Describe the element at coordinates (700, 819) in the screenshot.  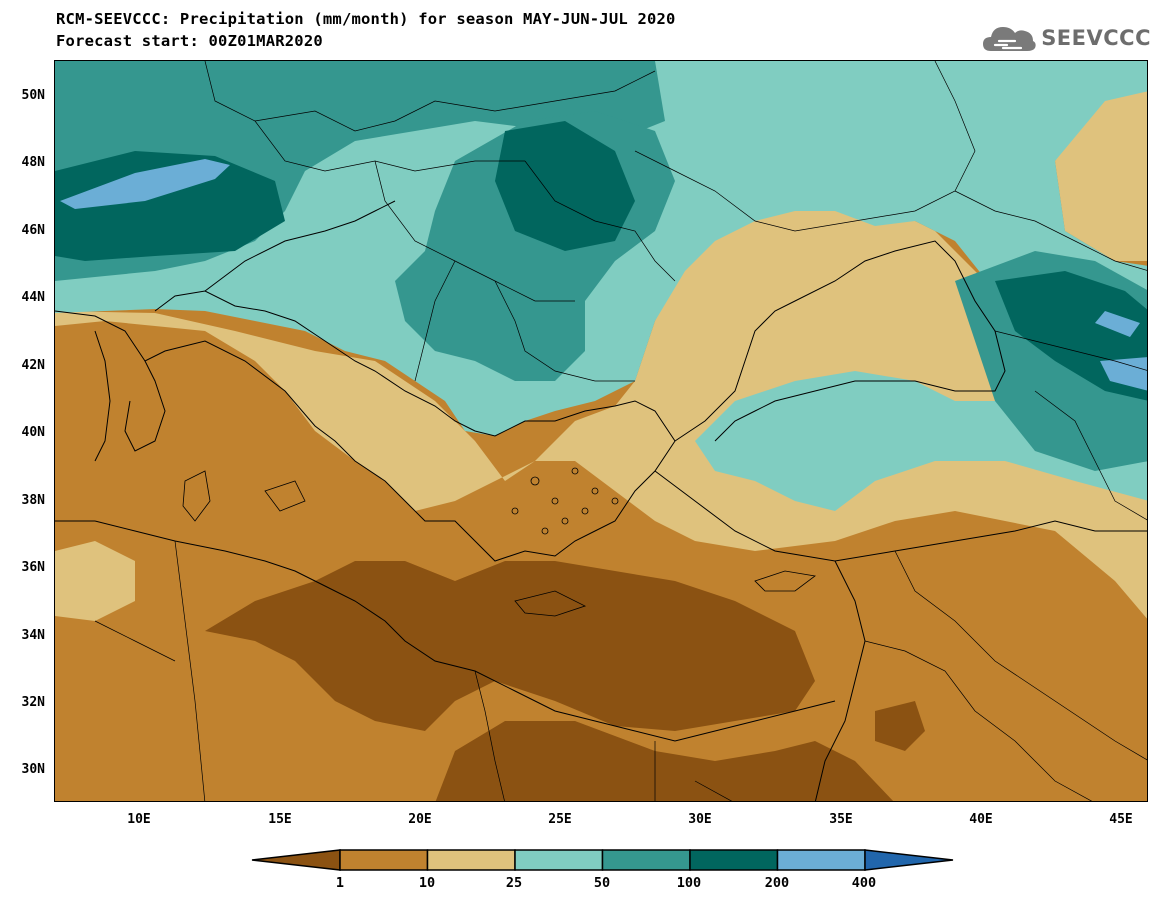
I see `lon-tick-label: 30E` at that location.